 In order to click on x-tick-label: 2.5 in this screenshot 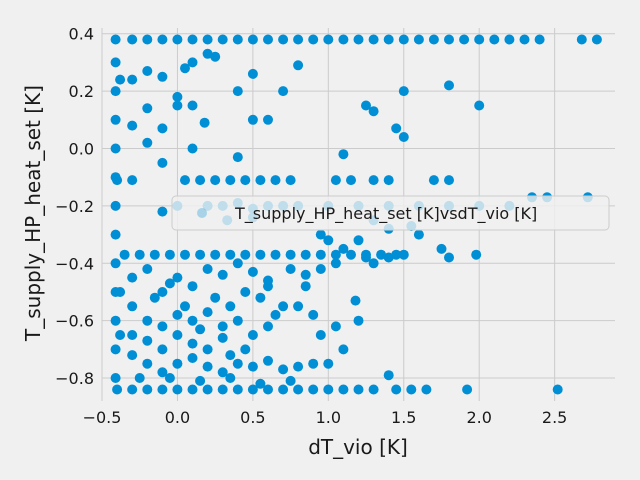, I will do `click(554, 417)`.